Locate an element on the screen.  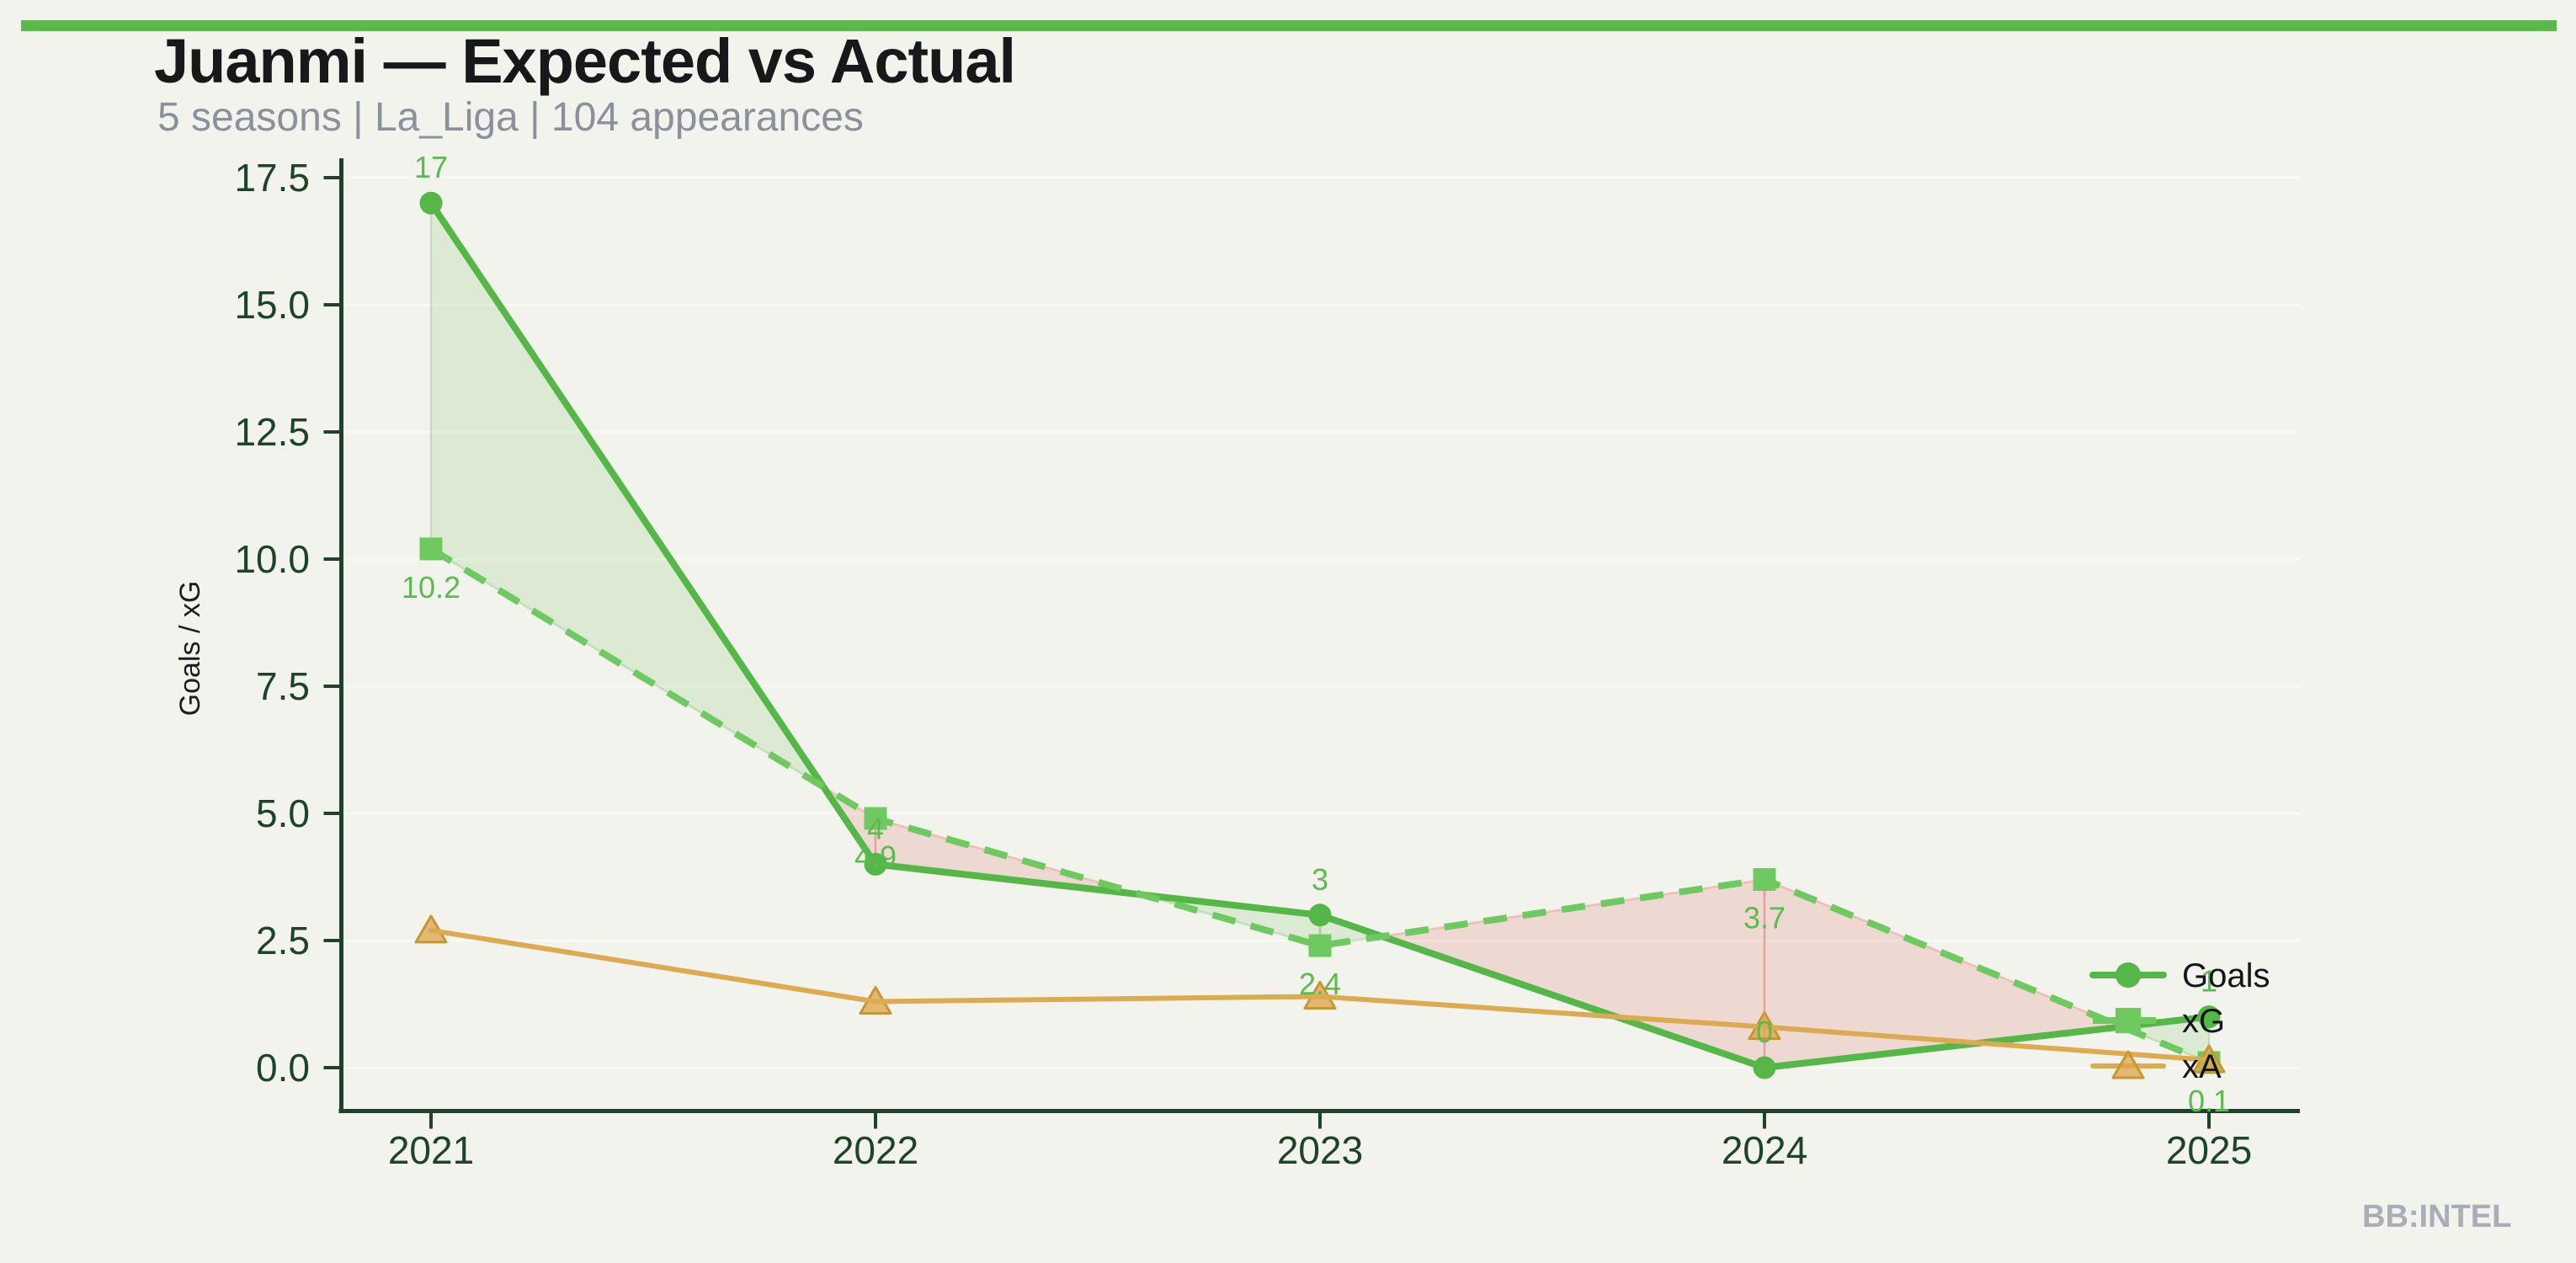
goals-marker-2021 is located at coordinates (431, 203).